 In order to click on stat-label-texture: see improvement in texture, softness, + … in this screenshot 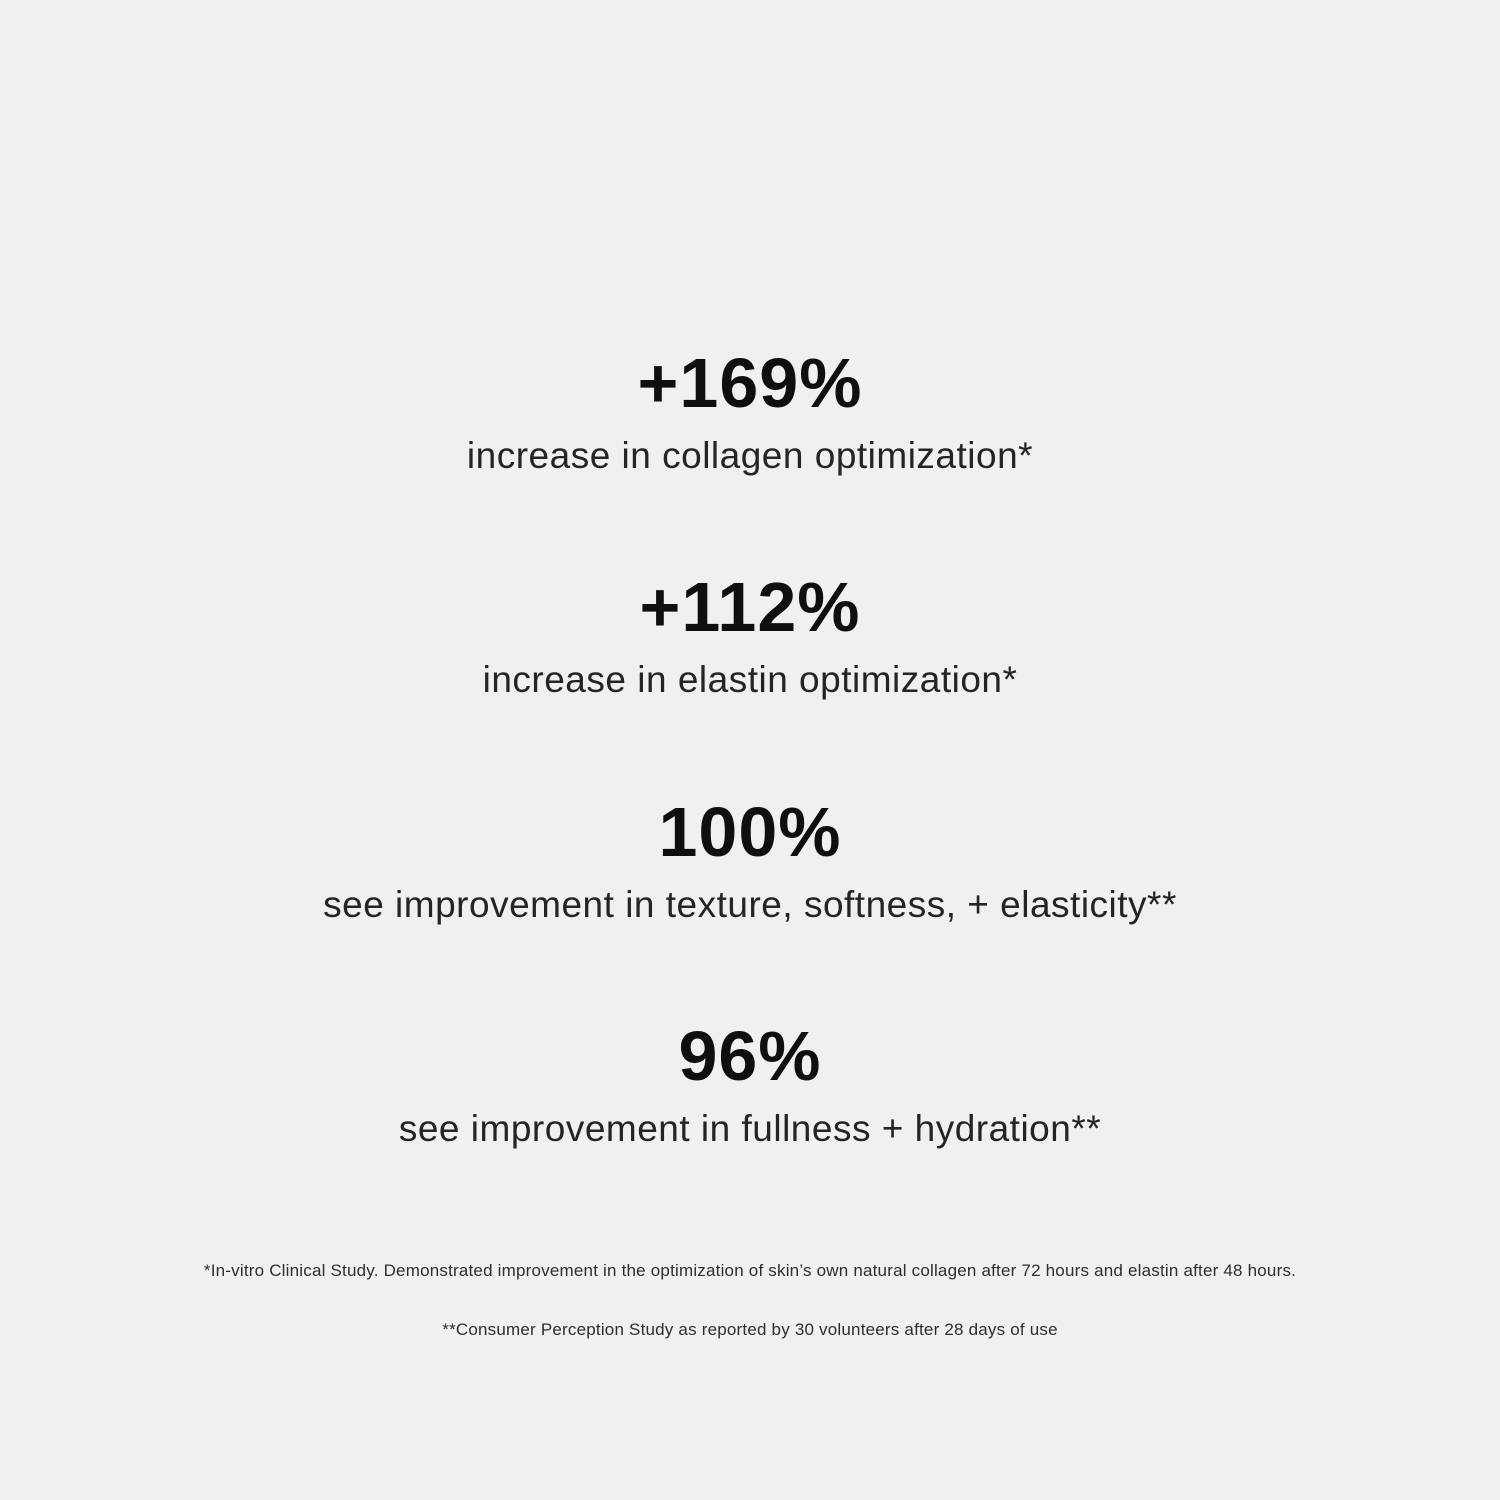, I will do `click(750, 904)`.